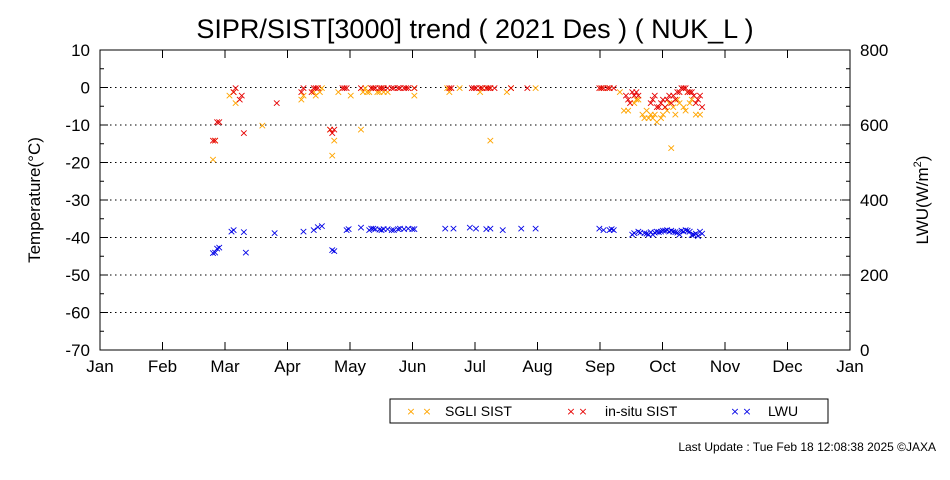 The height and width of the screenshot is (480, 950). What do you see at coordinates (34, 200) in the screenshot?
I see `y-axis-left-title: Temperature(°C)` at bounding box center [34, 200].